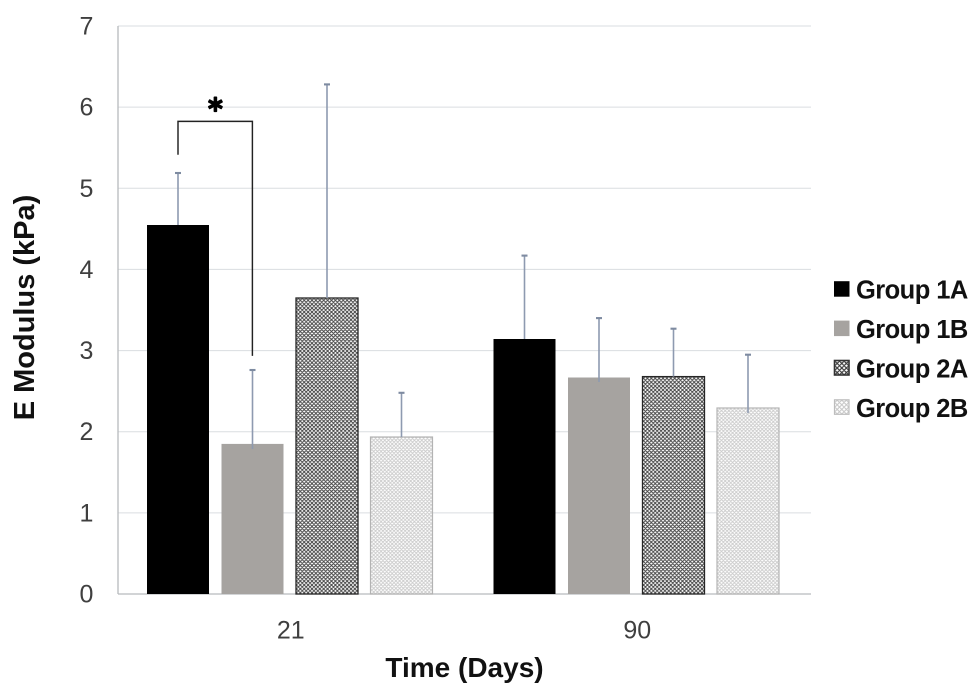 This screenshot has height=695, width=977. What do you see at coordinates (87, 189) in the screenshot?
I see `svg-text: 5` at bounding box center [87, 189].